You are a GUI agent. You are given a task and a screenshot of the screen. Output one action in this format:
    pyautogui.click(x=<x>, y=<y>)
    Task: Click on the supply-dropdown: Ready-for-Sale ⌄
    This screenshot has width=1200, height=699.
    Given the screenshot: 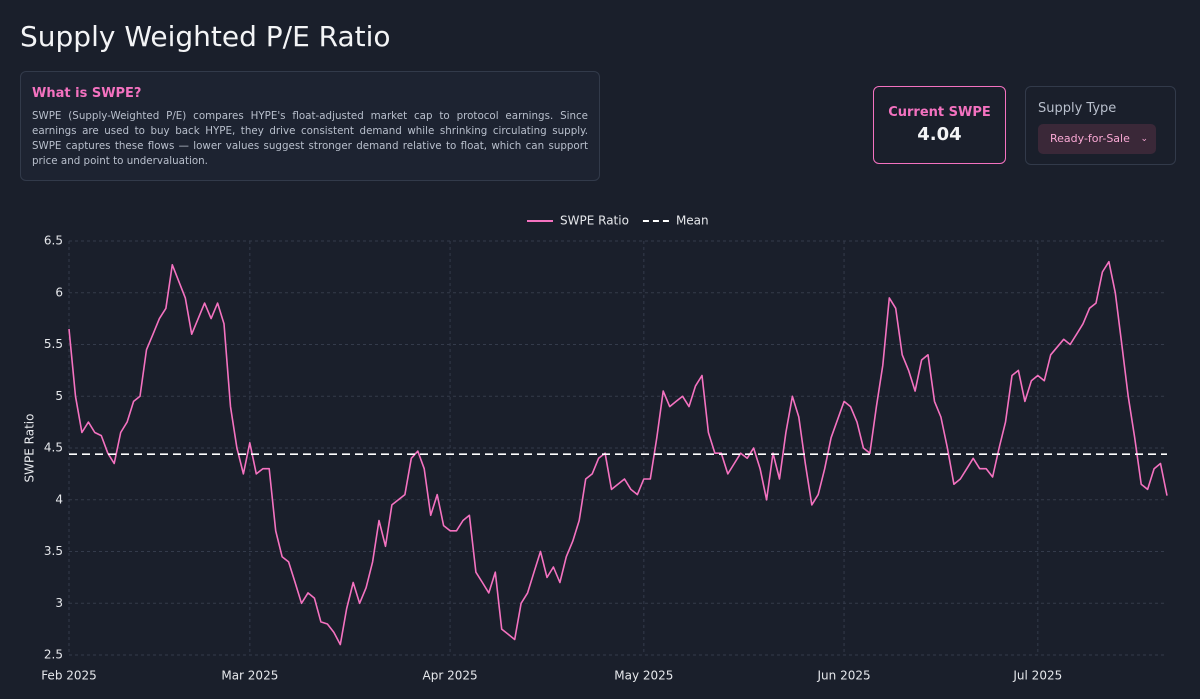 What is the action you would take?
    pyautogui.click(x=1097, y=139)
    